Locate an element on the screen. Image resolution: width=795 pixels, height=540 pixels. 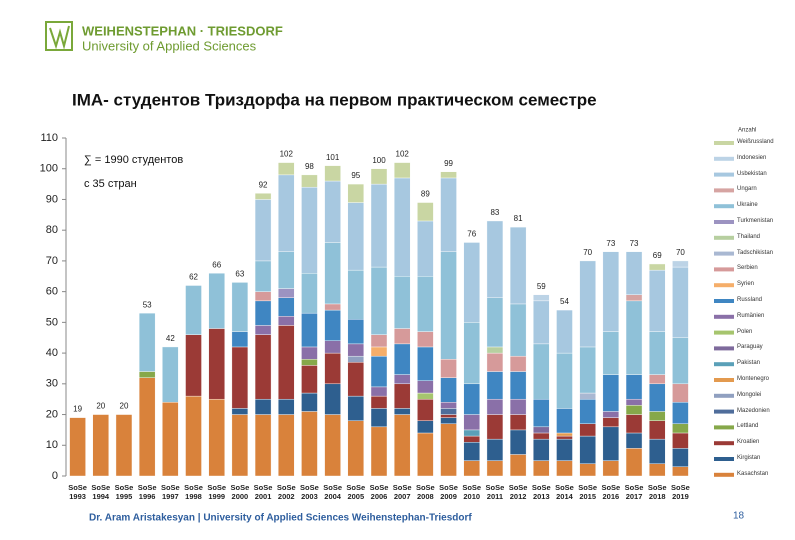
y-tick-label: 110 is located at coordinates (49, 138).